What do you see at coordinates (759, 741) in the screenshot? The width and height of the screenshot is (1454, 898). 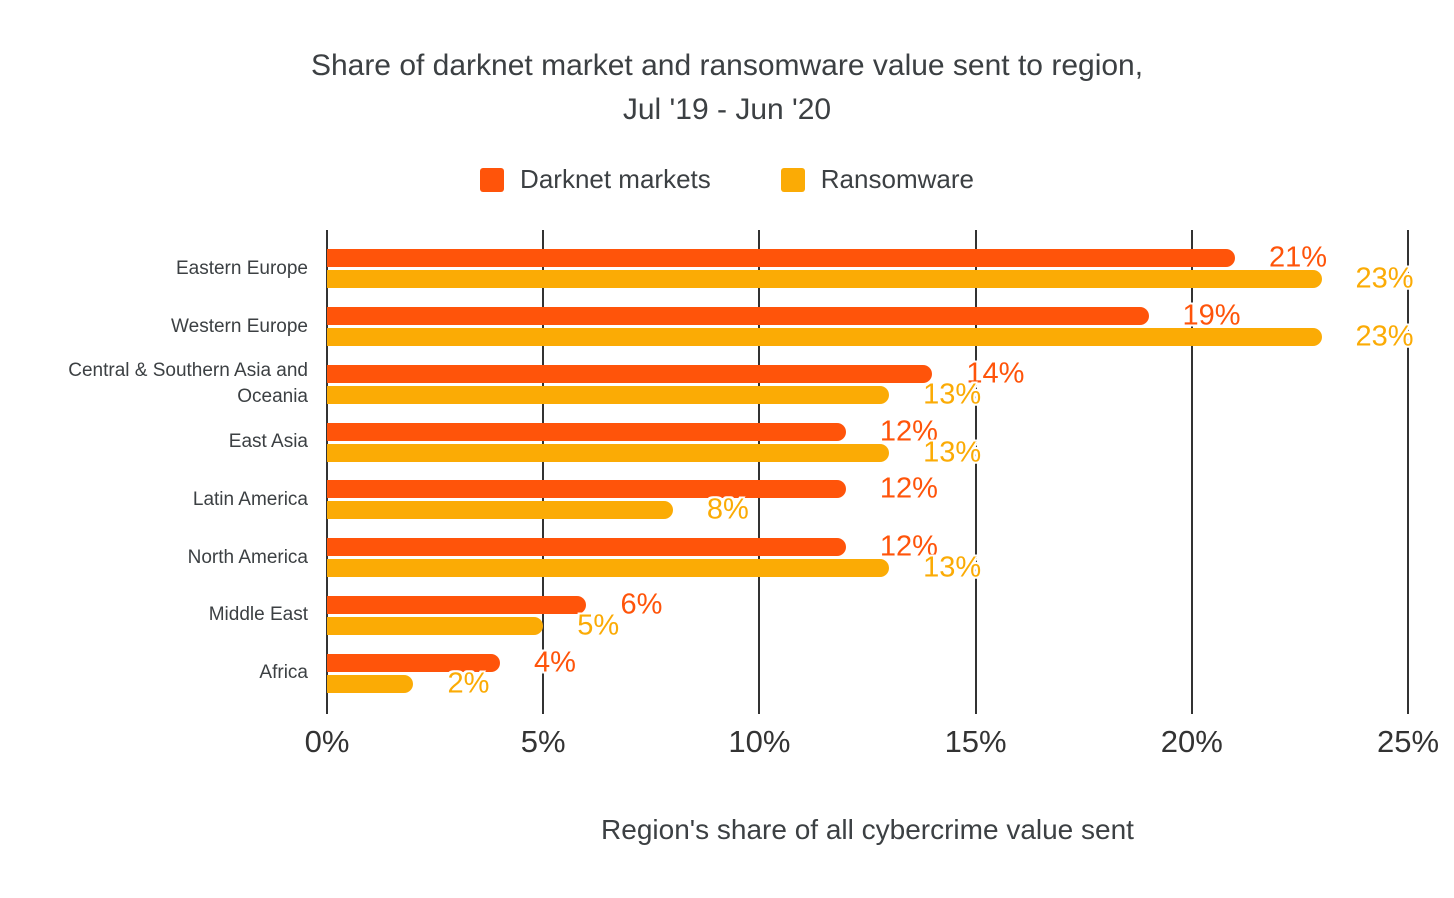 I see `x-tick-label: 10%` at bounding box center [759, 741].